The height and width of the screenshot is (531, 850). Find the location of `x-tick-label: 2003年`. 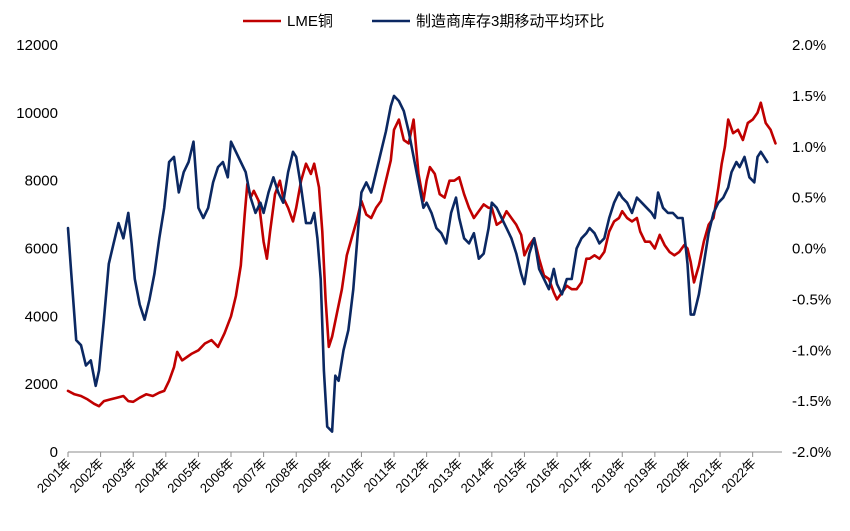

x-tick-label: 2003年 is located at coordinates (119, 476).